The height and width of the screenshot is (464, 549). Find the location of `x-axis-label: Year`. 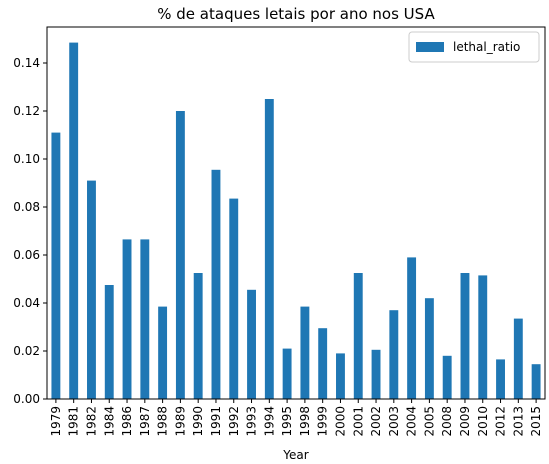

x-axis-label: Year is located at coordinates (295, 455).